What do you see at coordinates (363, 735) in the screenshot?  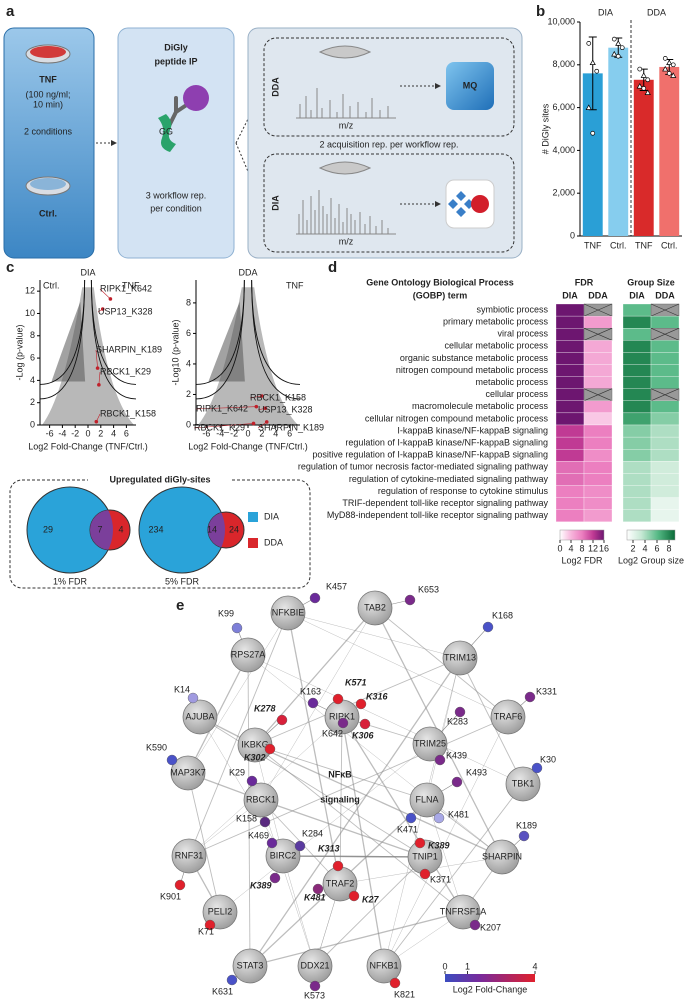 I see `site-label: K306` at bounding box center [363, 735].